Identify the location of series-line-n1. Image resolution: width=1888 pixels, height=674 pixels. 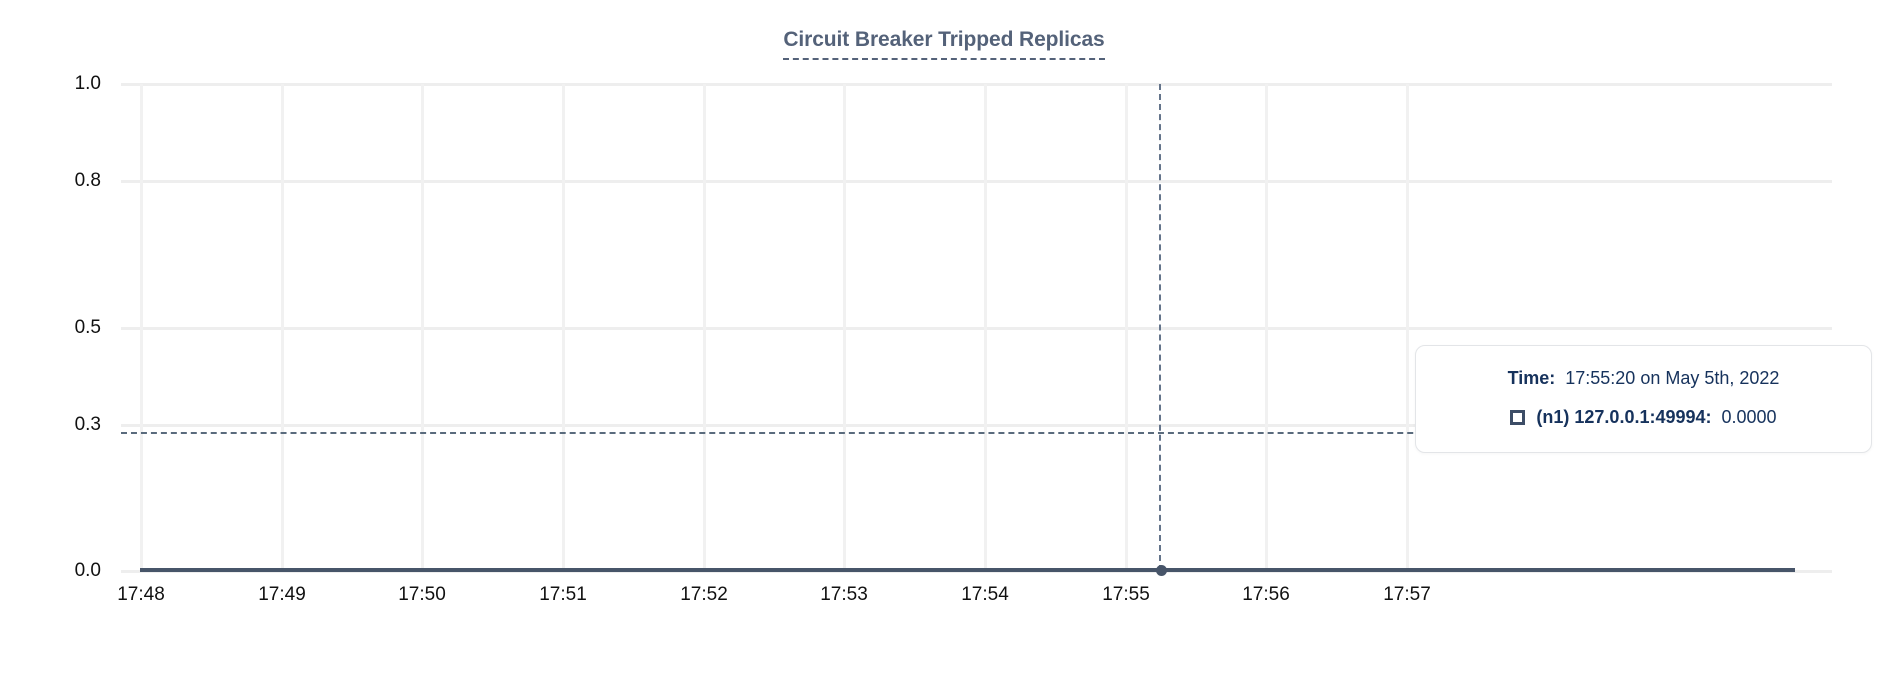
(967, 570).